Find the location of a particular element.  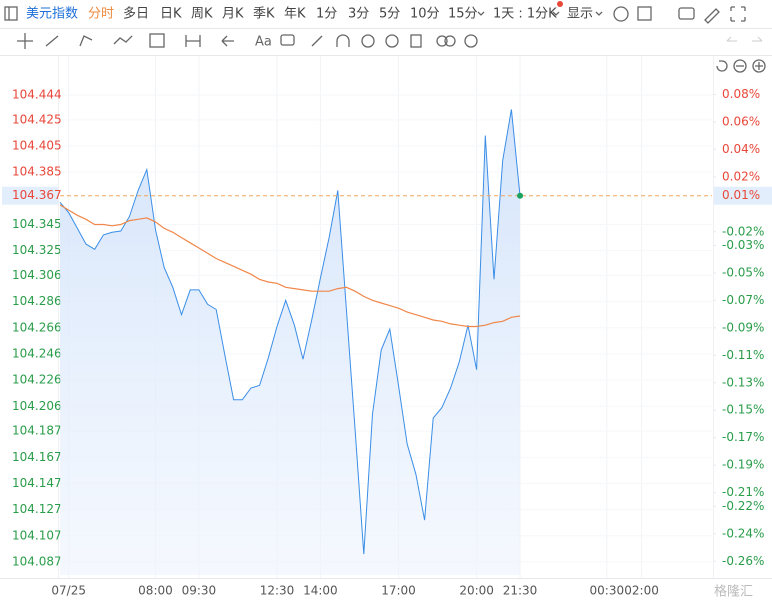

display-menu: 显示 is located at coordinates (580, 14).